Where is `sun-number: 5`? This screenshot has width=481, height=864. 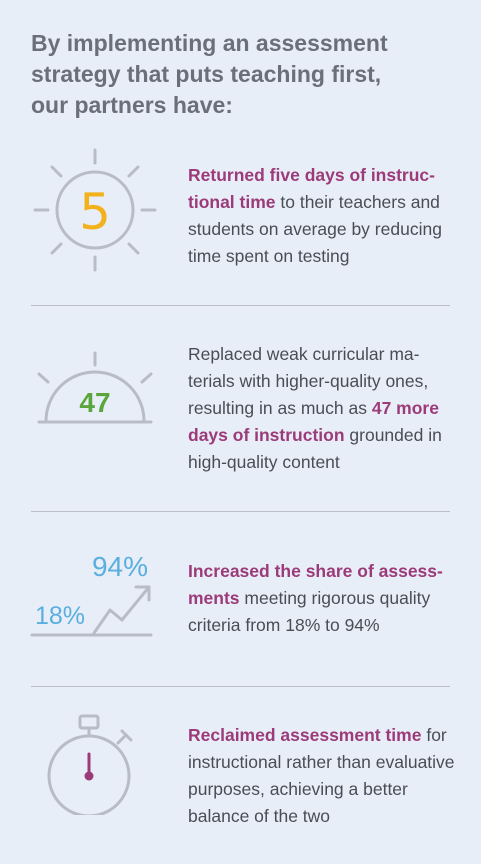 sun-number: 5 is located at coordinates (95, 212).